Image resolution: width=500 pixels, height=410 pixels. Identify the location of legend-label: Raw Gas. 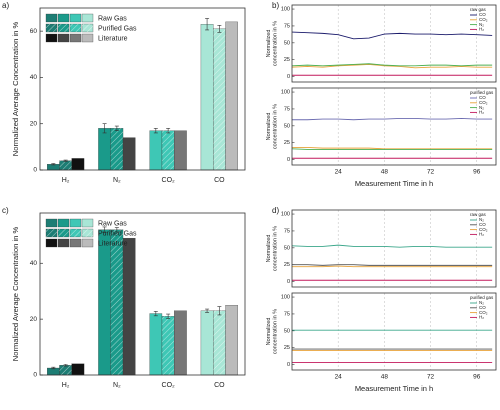
(112, 223).